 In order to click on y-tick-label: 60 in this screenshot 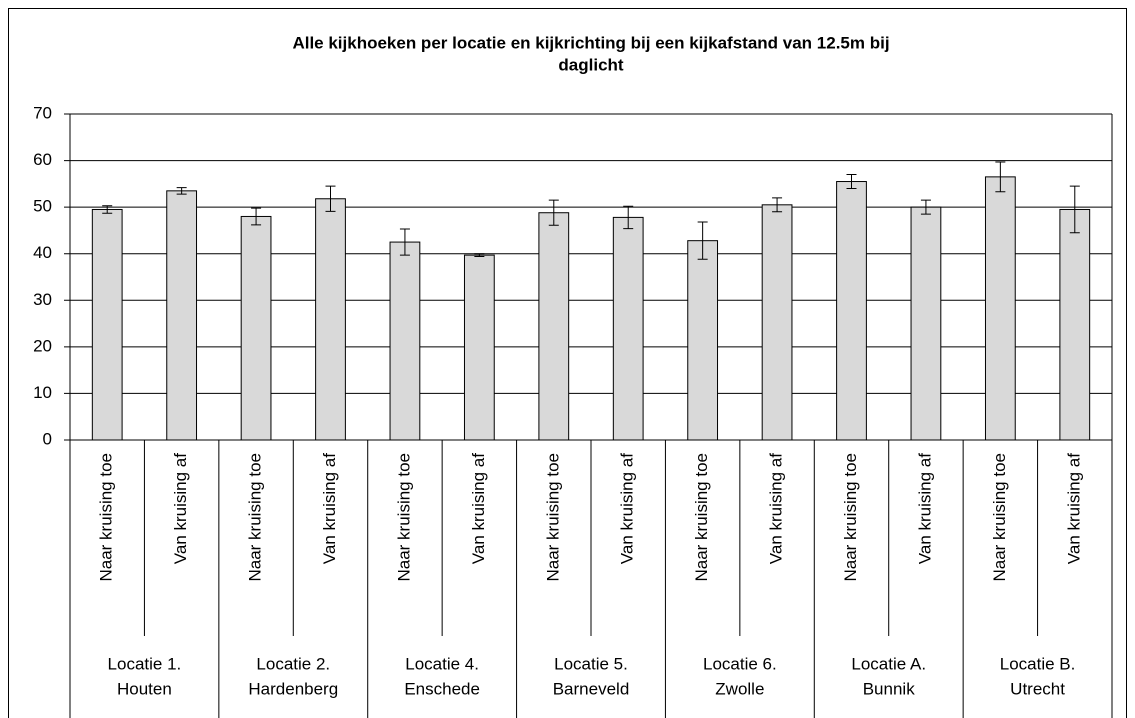, I will do `click(42, 159)`.